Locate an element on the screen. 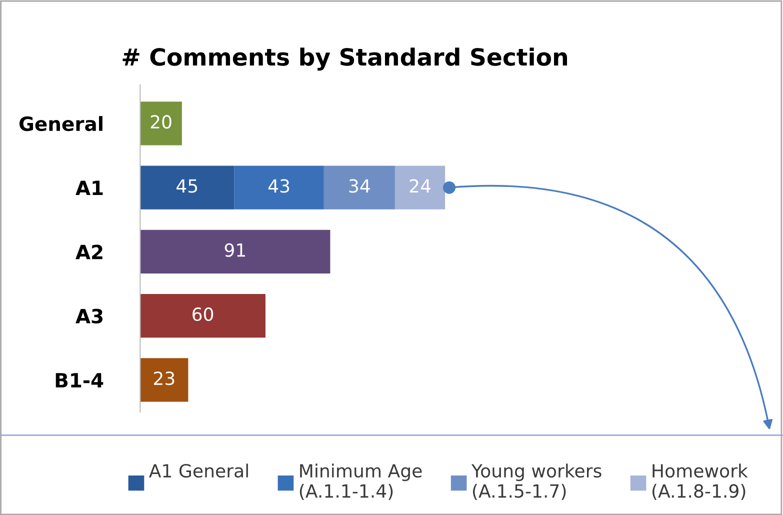 Image resolution: width=783 pixels, height=515 pixels. data-label: 23 is located at coordinates (164, 379).